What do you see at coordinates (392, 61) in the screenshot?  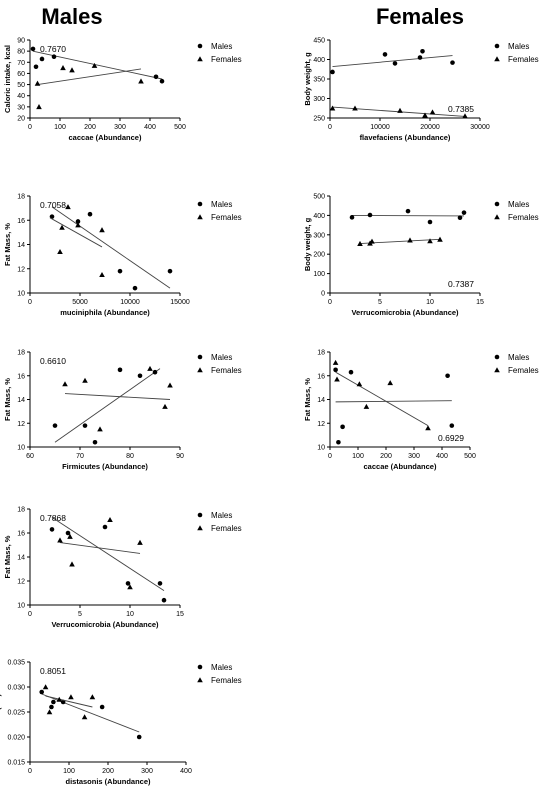 I see `fit-line-males` at bounding box center [392, 61].